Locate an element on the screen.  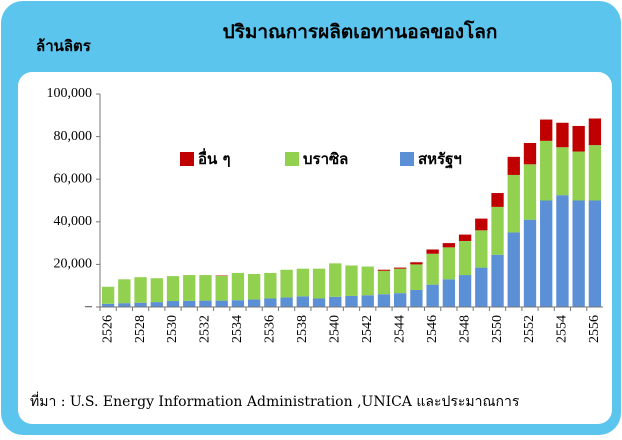
x-tick-label: 2528 is located at coordinates (140, 329).